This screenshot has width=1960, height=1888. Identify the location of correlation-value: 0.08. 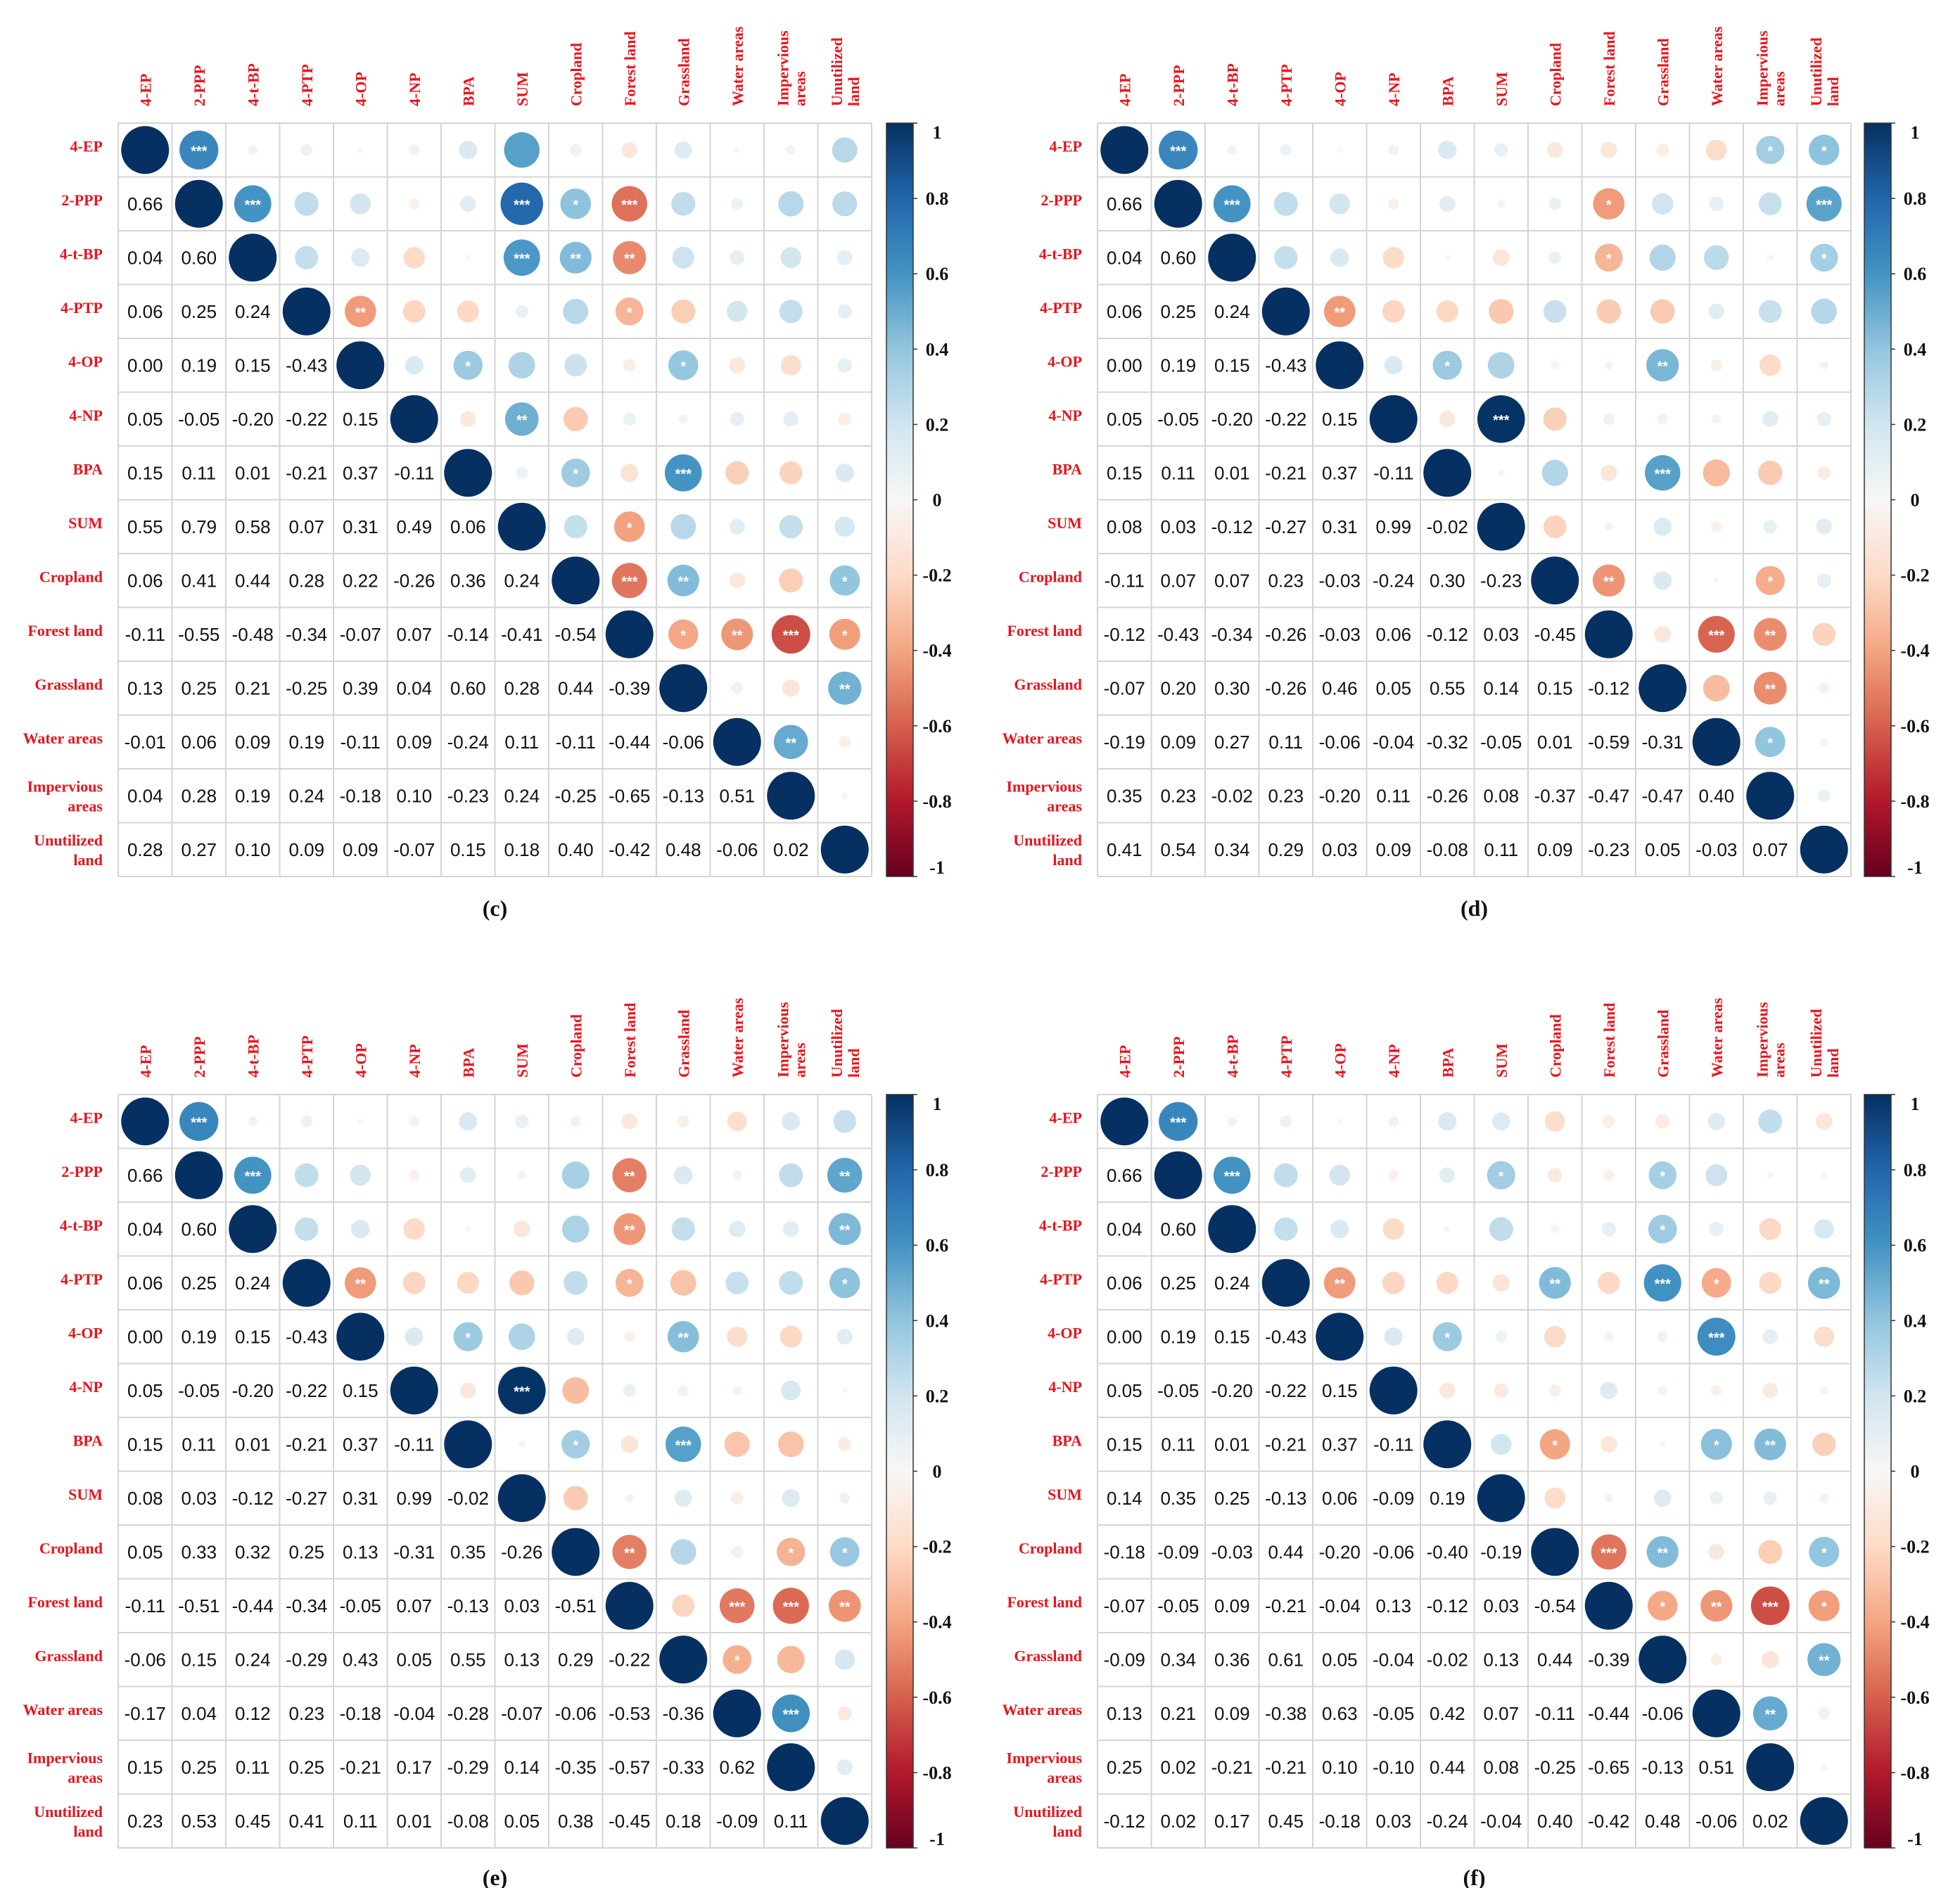
(1501, 1767).